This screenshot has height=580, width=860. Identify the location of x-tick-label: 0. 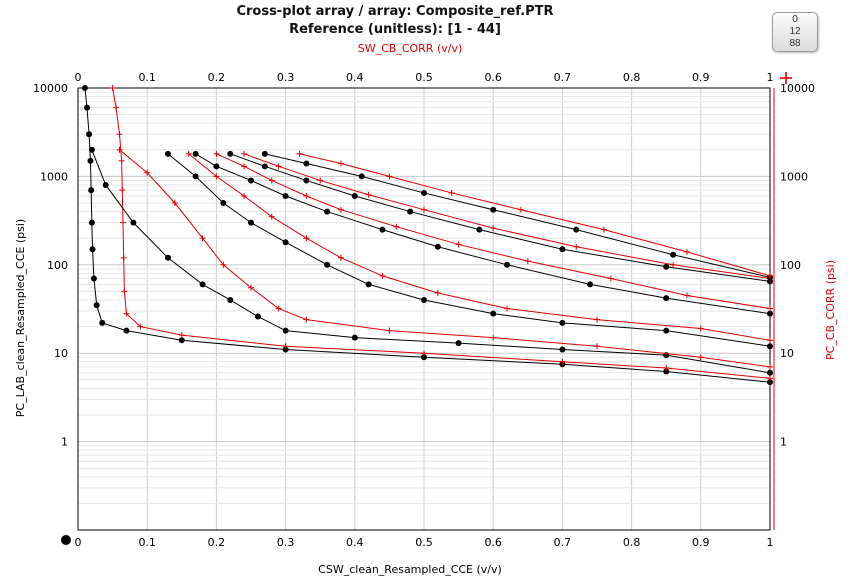
(78, 542).